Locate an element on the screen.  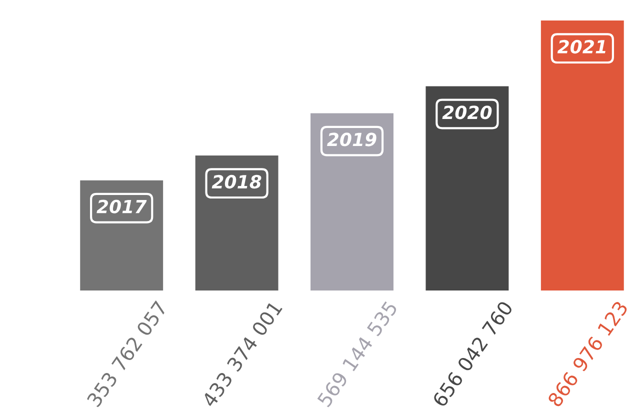
x-tick-label: 2017 is located at coordinates (121, 207).